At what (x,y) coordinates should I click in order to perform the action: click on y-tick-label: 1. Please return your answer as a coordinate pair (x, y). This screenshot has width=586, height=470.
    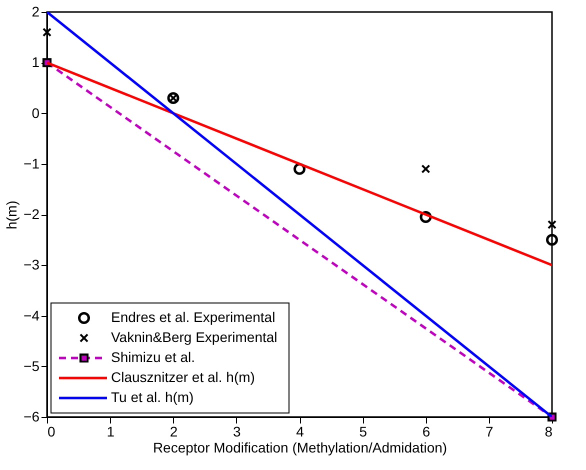
    Looking at the image, I should click on (36, 62).